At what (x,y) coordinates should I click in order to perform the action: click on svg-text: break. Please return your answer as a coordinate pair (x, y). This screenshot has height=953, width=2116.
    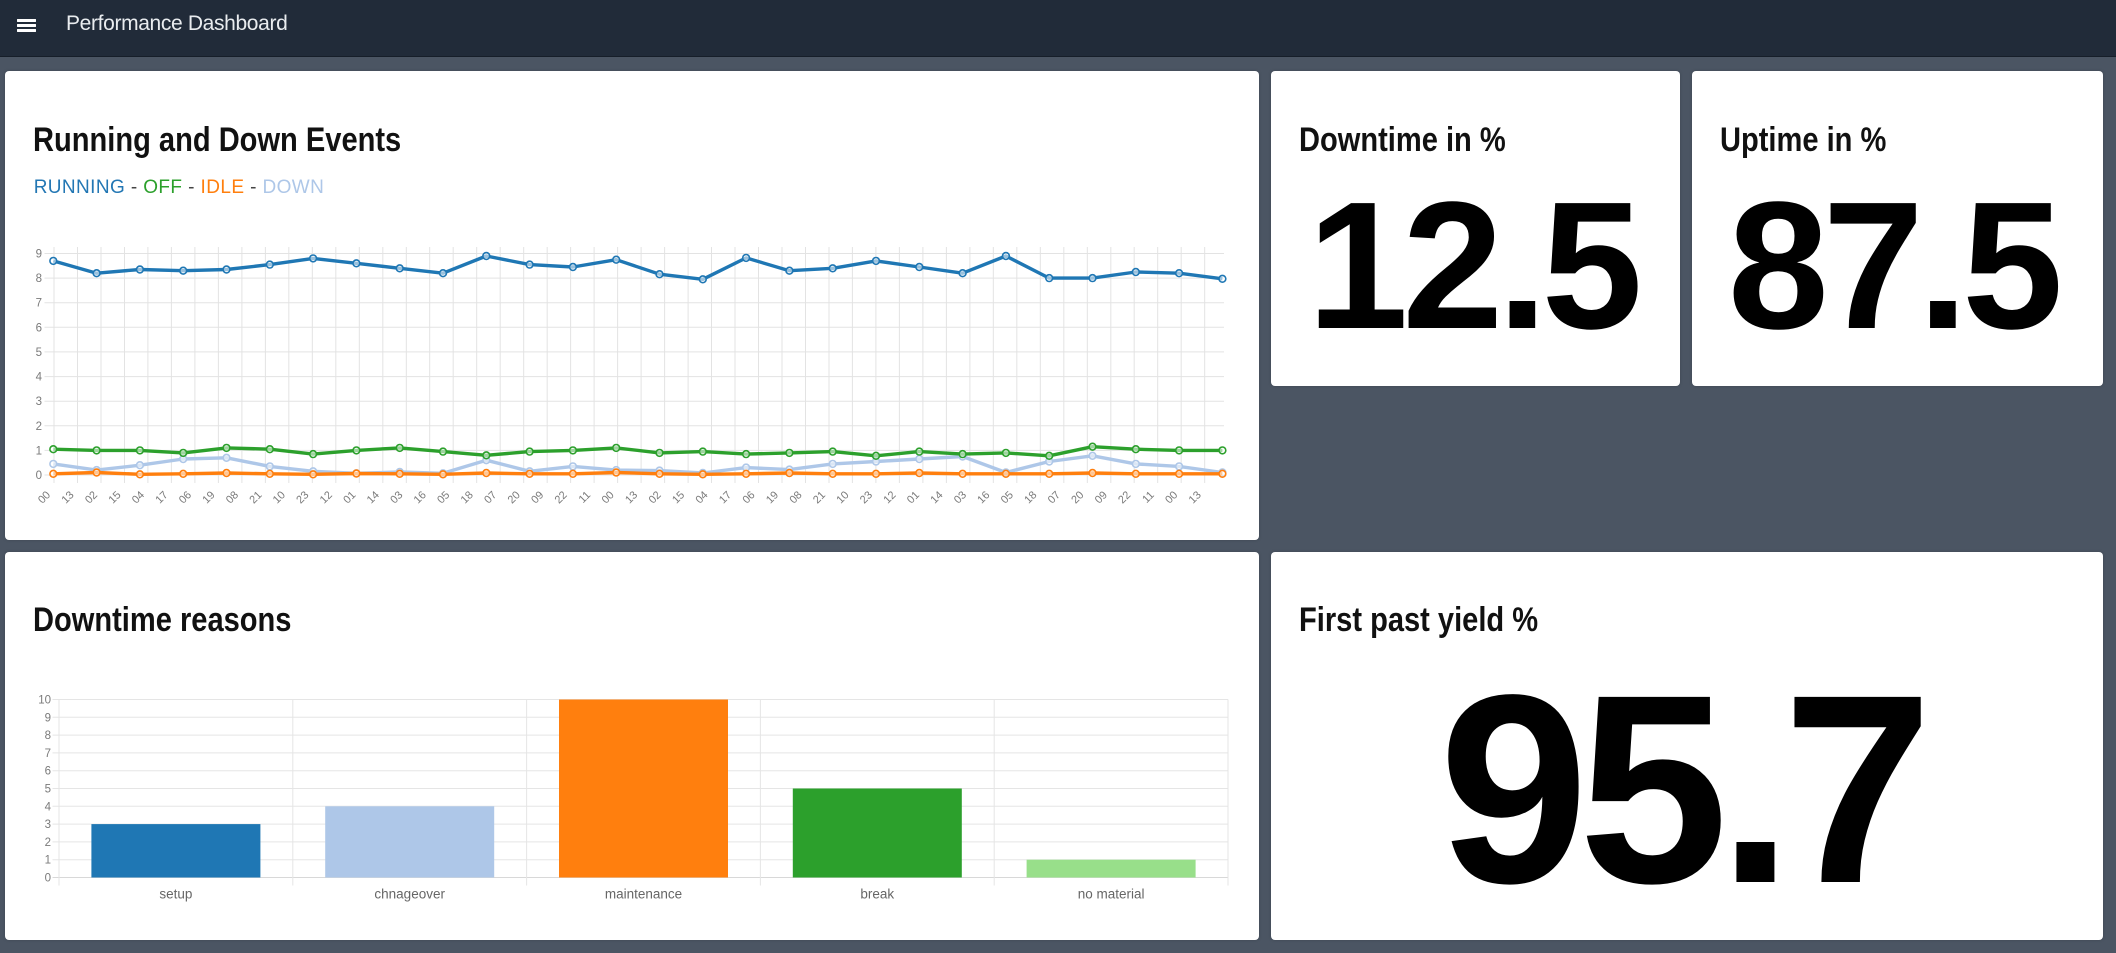
    Looking at the image, I should click on (877, 893).